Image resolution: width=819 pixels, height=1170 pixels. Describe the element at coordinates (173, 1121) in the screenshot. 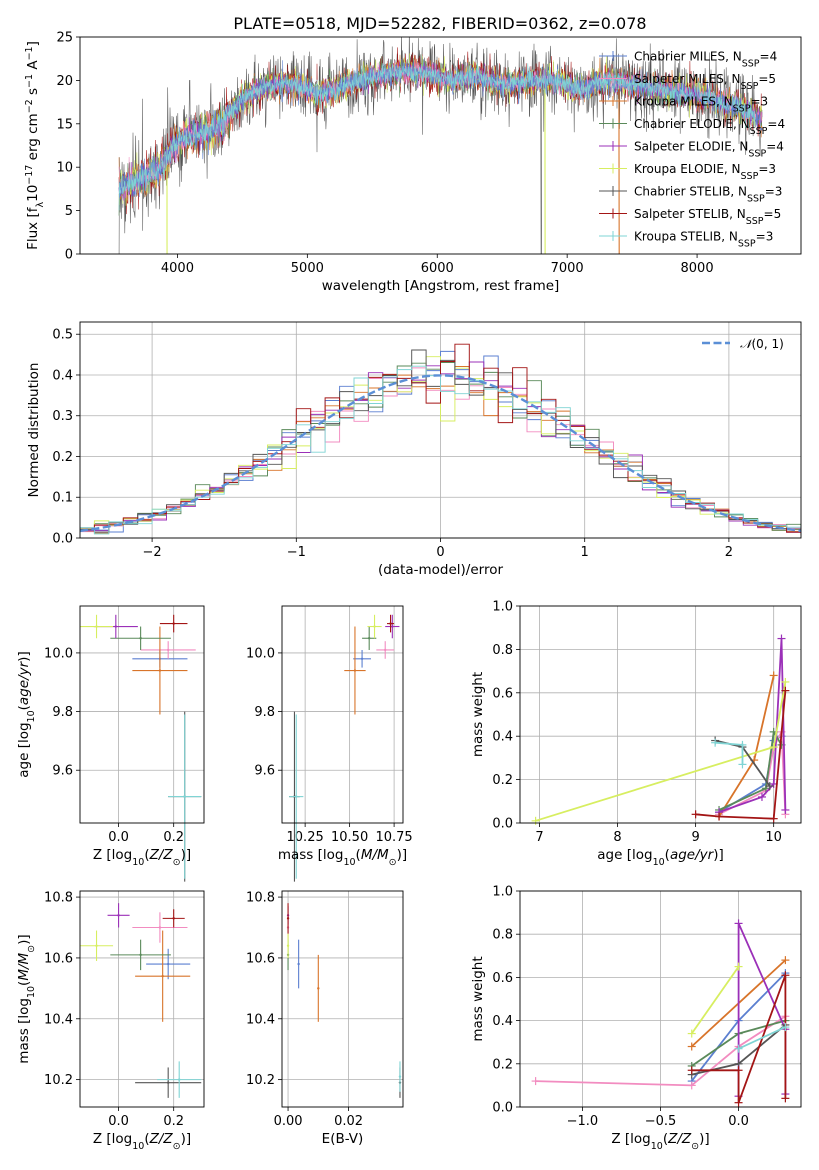

I see `tick-label-x: 0.2` at that location.